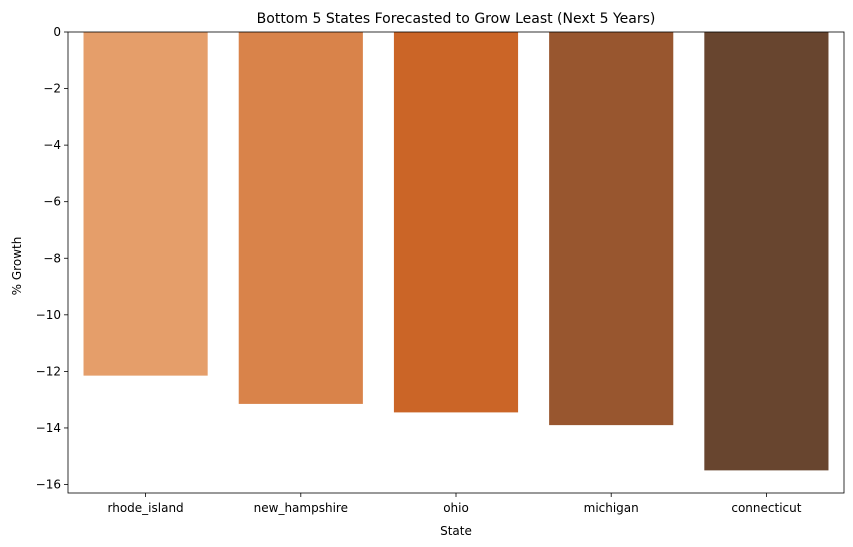 The image size is (853, 547). What do you see at coordinates (301, 508) in the screenshot?
I see `x-tick-label: new_hampshire` at bounding box center [301, 508].